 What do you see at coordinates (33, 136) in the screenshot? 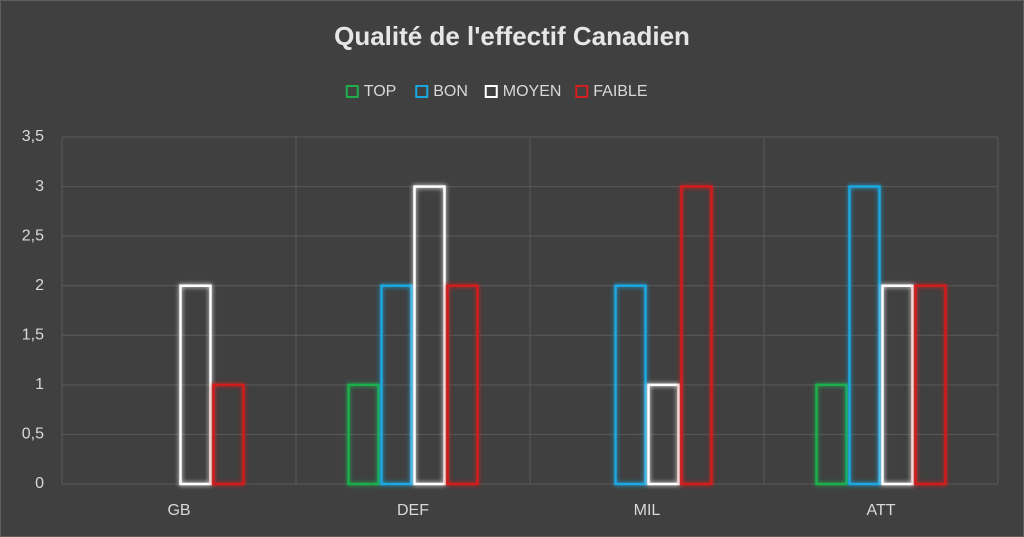
I see `y-tick-label: 3,5` at bounding box center [33, 136].